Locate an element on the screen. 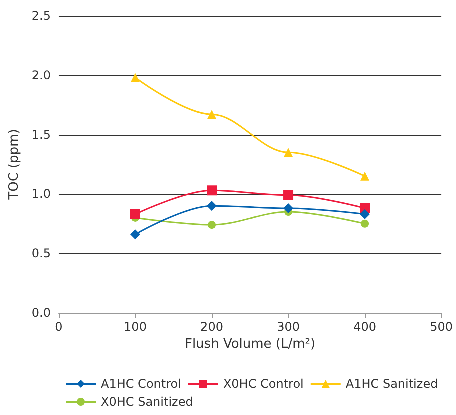 This screenshot has width=456, height=415. x-tick-label: 200 is located at coordinates (212, 327).